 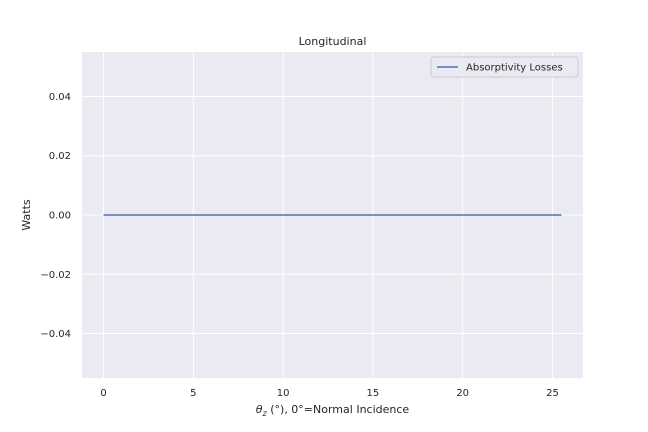 I want to click on y-axis-label: Watts, so click(x=26, y=215).